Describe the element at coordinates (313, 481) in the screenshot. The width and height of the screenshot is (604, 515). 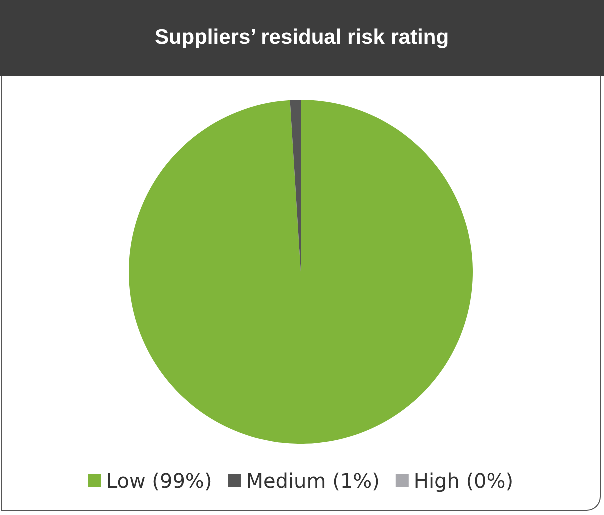
I see `legend-label: Medium (1%)` at that location.